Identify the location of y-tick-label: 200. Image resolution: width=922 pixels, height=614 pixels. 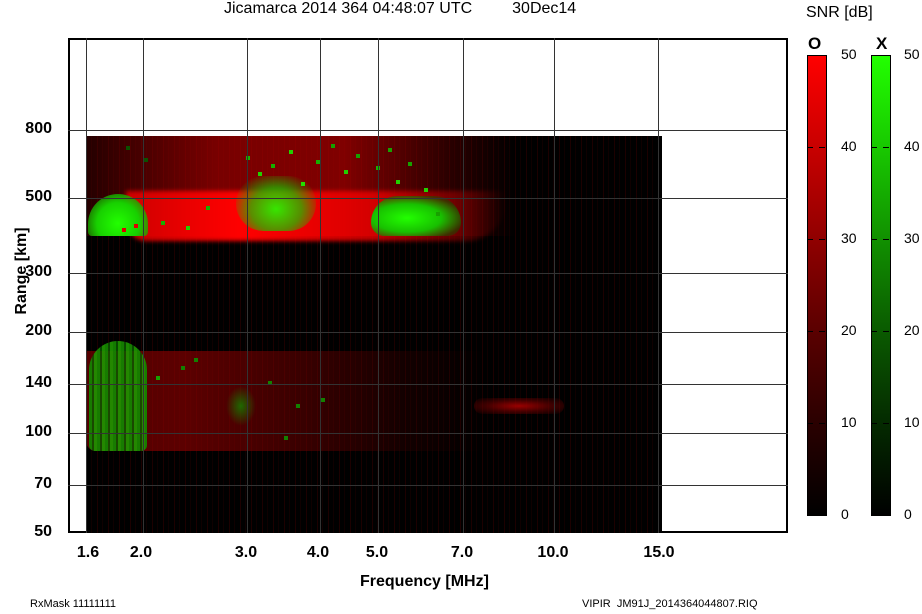
(38, 330).